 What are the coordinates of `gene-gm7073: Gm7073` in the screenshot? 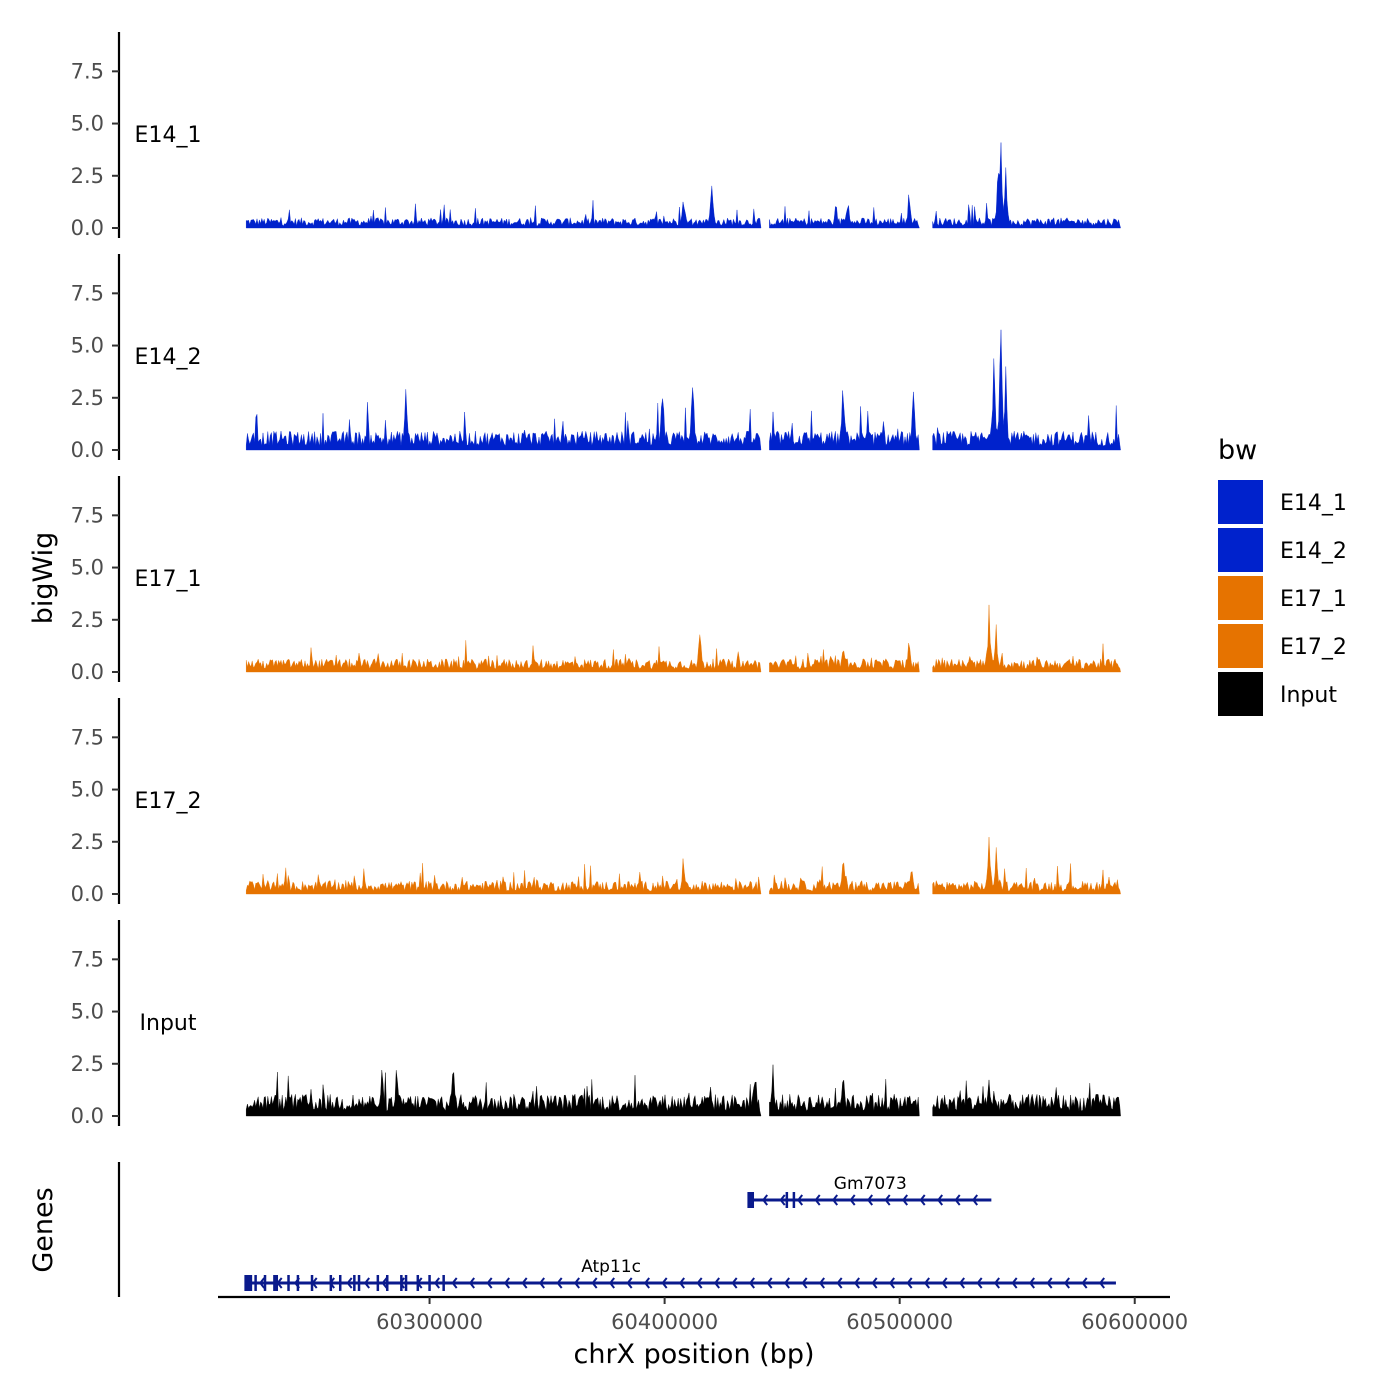 It's located at (869, 1191).